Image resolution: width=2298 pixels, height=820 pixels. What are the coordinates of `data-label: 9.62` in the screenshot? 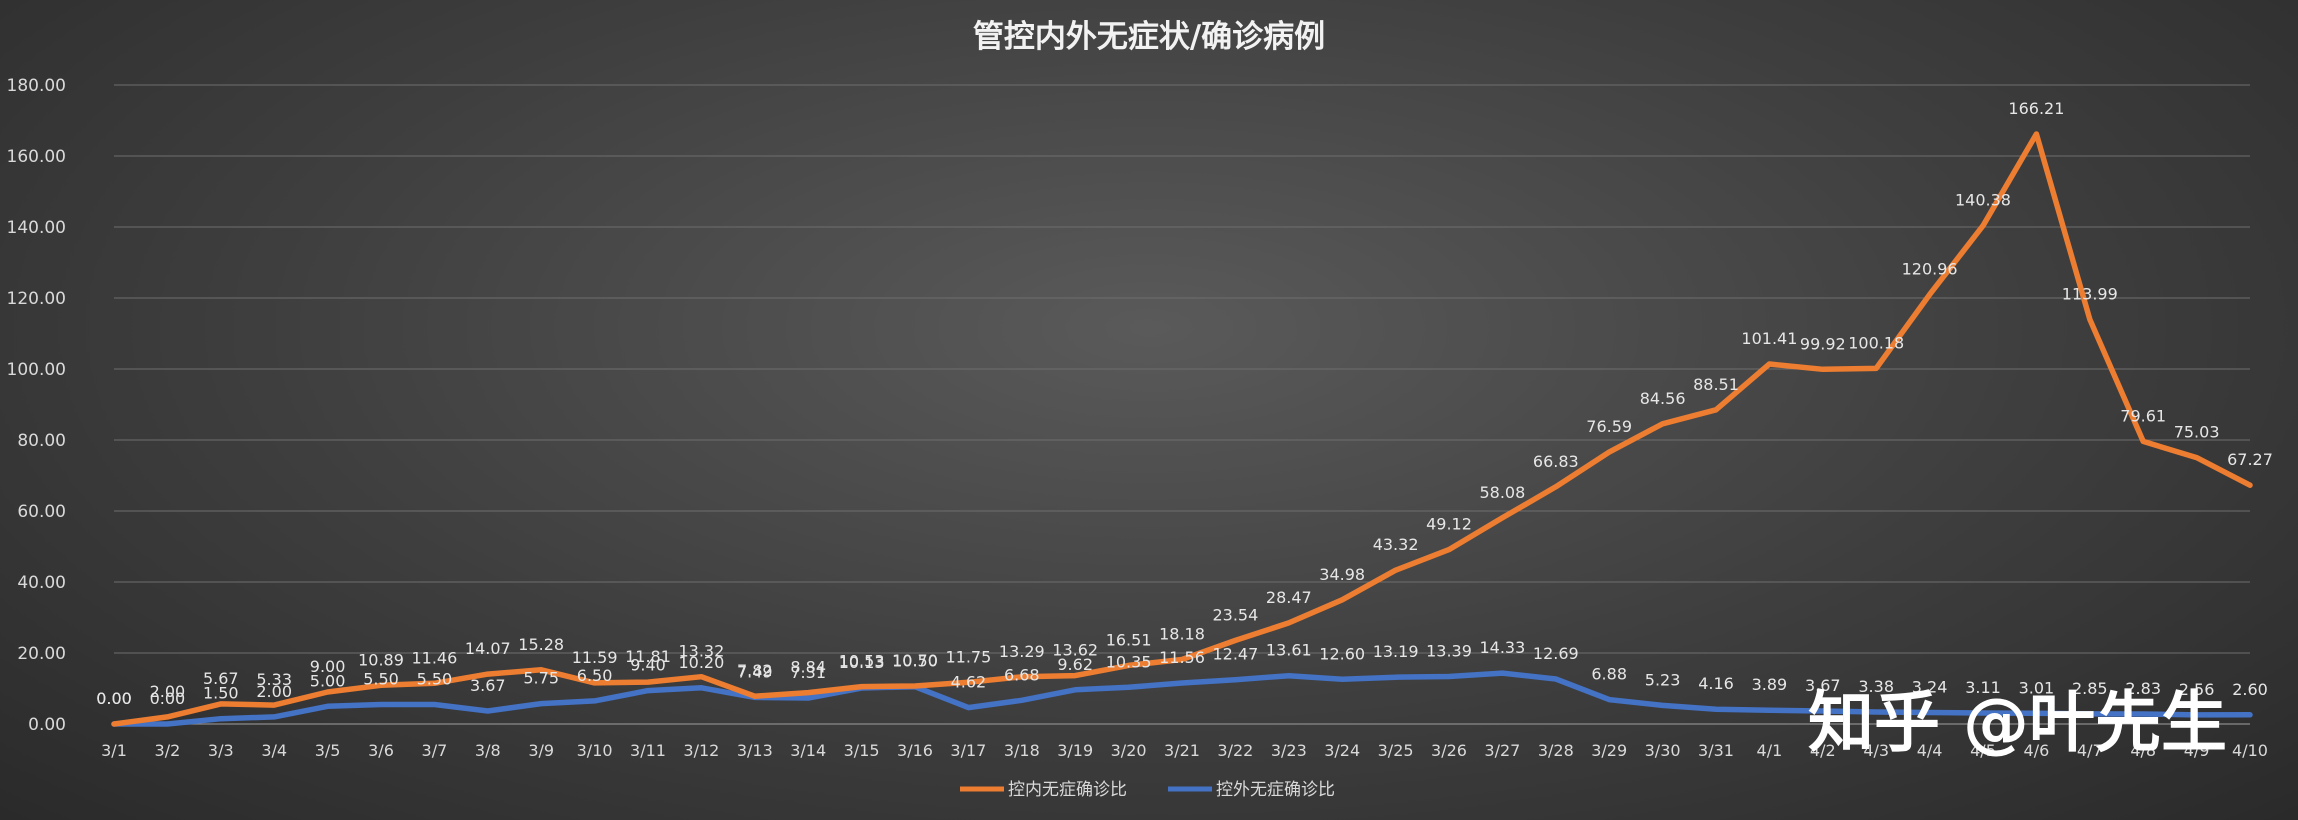 It's located at (1075, 664).